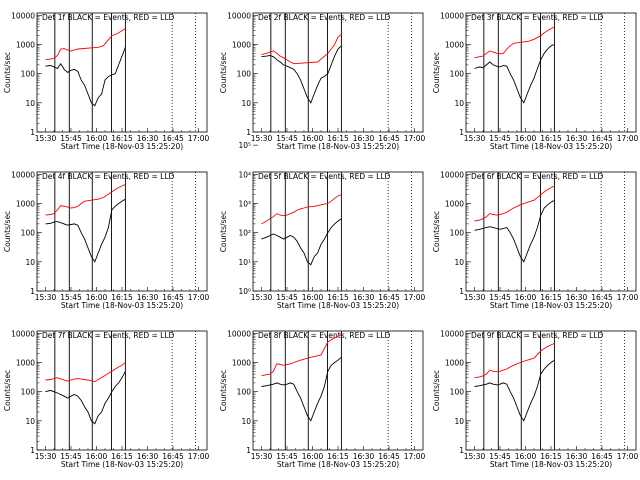 Image resolution: width=640 pixels, height=480 pixels. I want to click on y-tick-label: 10⁴, so click(244, 174).